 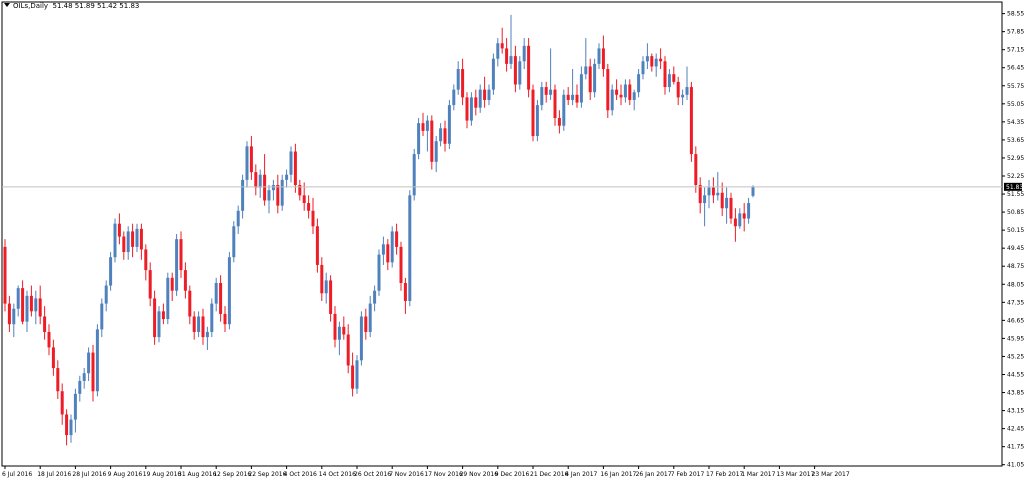 I want to click on y-tick-label: 43.85, so click(x=1015, y=393).